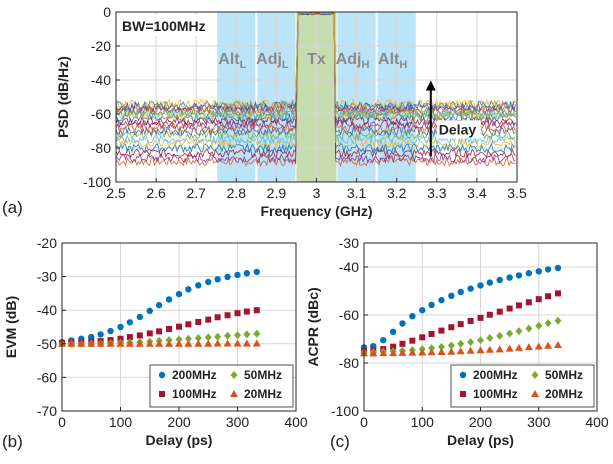 The width and height of the screenshot is (613, 464). Describe the element at coordinates (364, 422) in the screenshot. I see `x-tick-label: 0` at that location.